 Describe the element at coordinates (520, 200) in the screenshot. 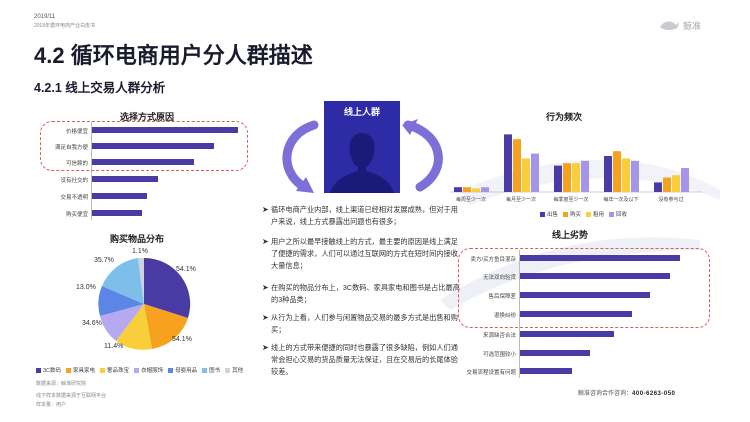

I see `frequency-category-label: 每月至少一次` at that location.